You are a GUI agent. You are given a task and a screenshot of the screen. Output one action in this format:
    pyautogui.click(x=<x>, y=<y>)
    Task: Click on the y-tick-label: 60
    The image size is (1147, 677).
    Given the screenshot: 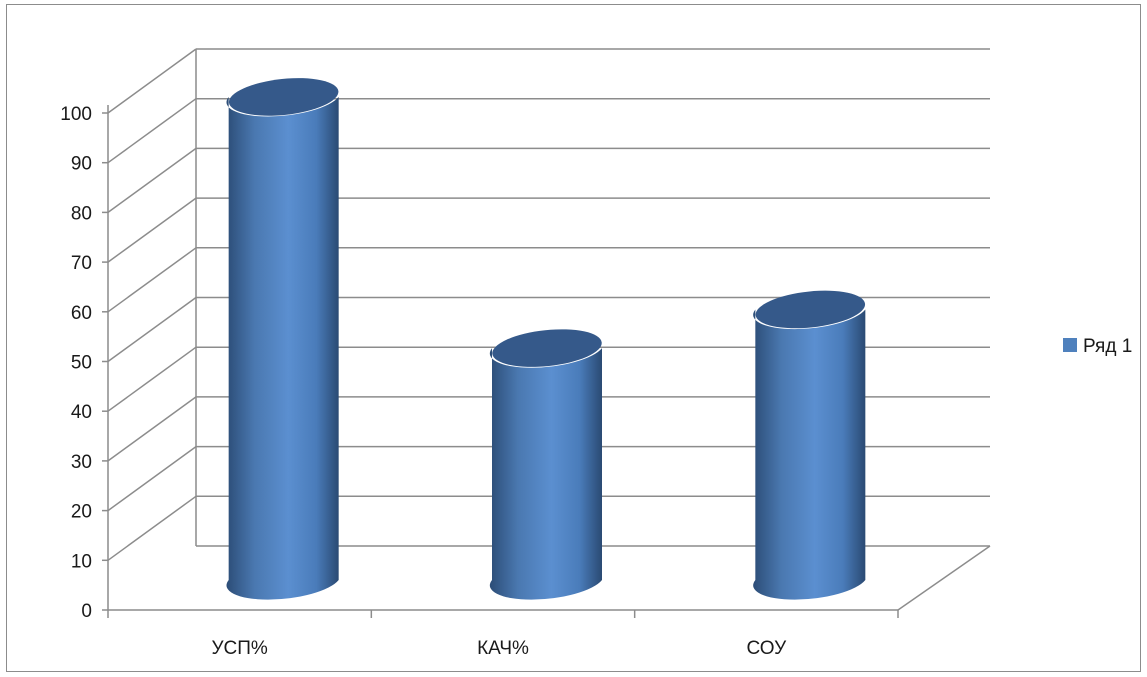 What is the action you would take?
    pyautogui.click(x=81, y=313)
    